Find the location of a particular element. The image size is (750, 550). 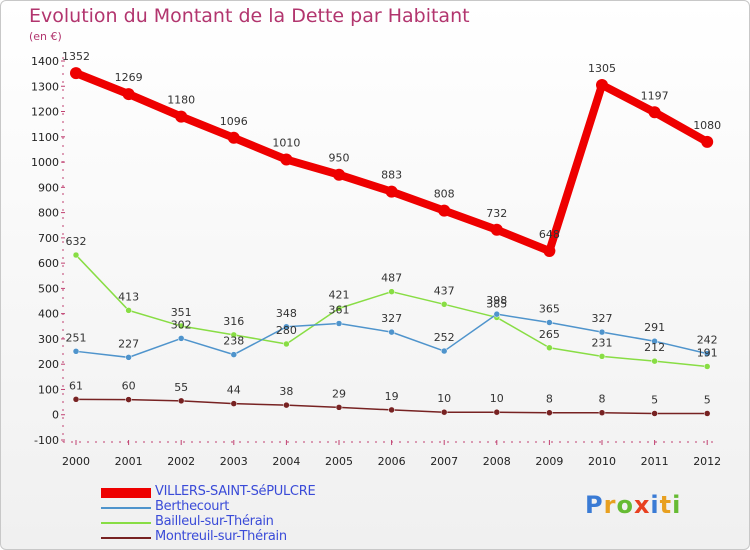

data-label-berthecourt: 327 is located at coordinates (602, 318).